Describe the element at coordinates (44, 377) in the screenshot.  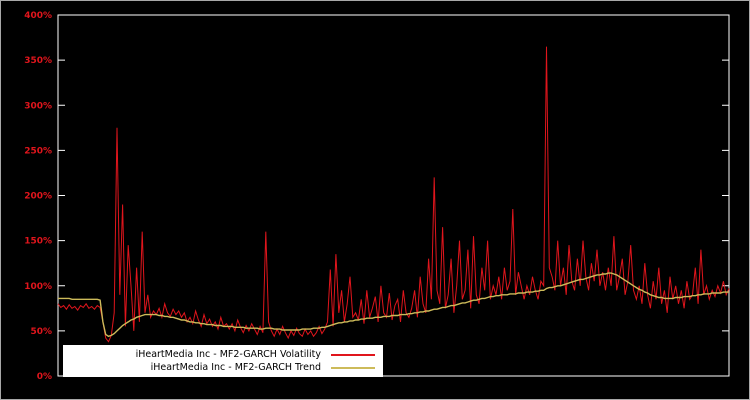
I see `y-axis-label: 0%` at that location.